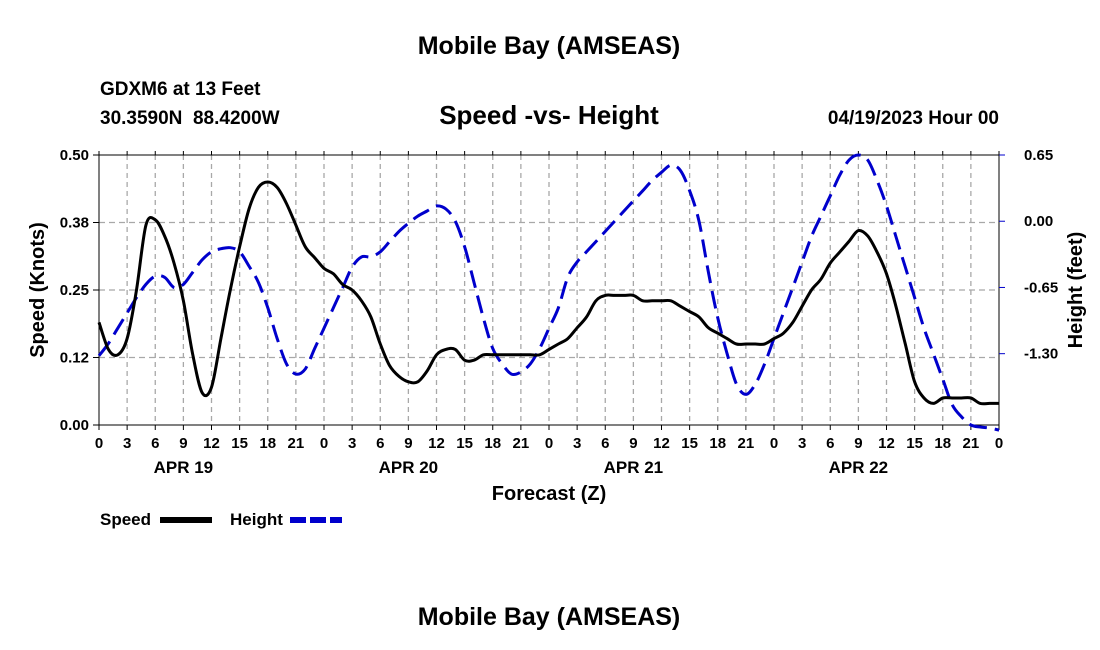 The image size is (1100, 650). What do you see at coordinates (549, 494) in the screenshot?
I see `x-axis-label: Forecast (Z)` at bounding box center [549, 494].